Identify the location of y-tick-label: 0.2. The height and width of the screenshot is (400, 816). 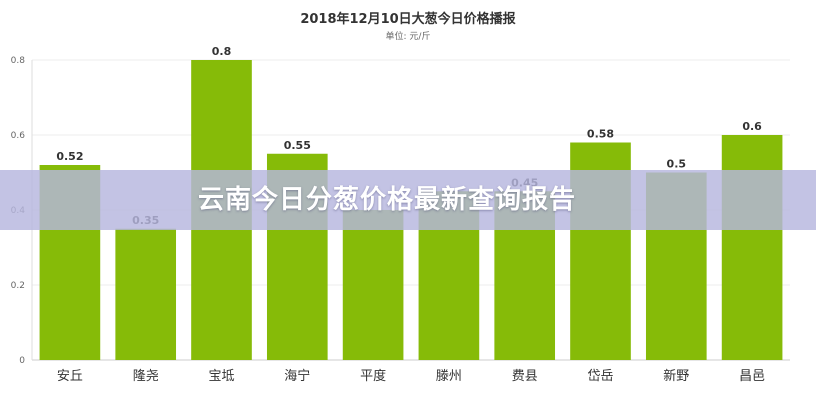
(18, 286).